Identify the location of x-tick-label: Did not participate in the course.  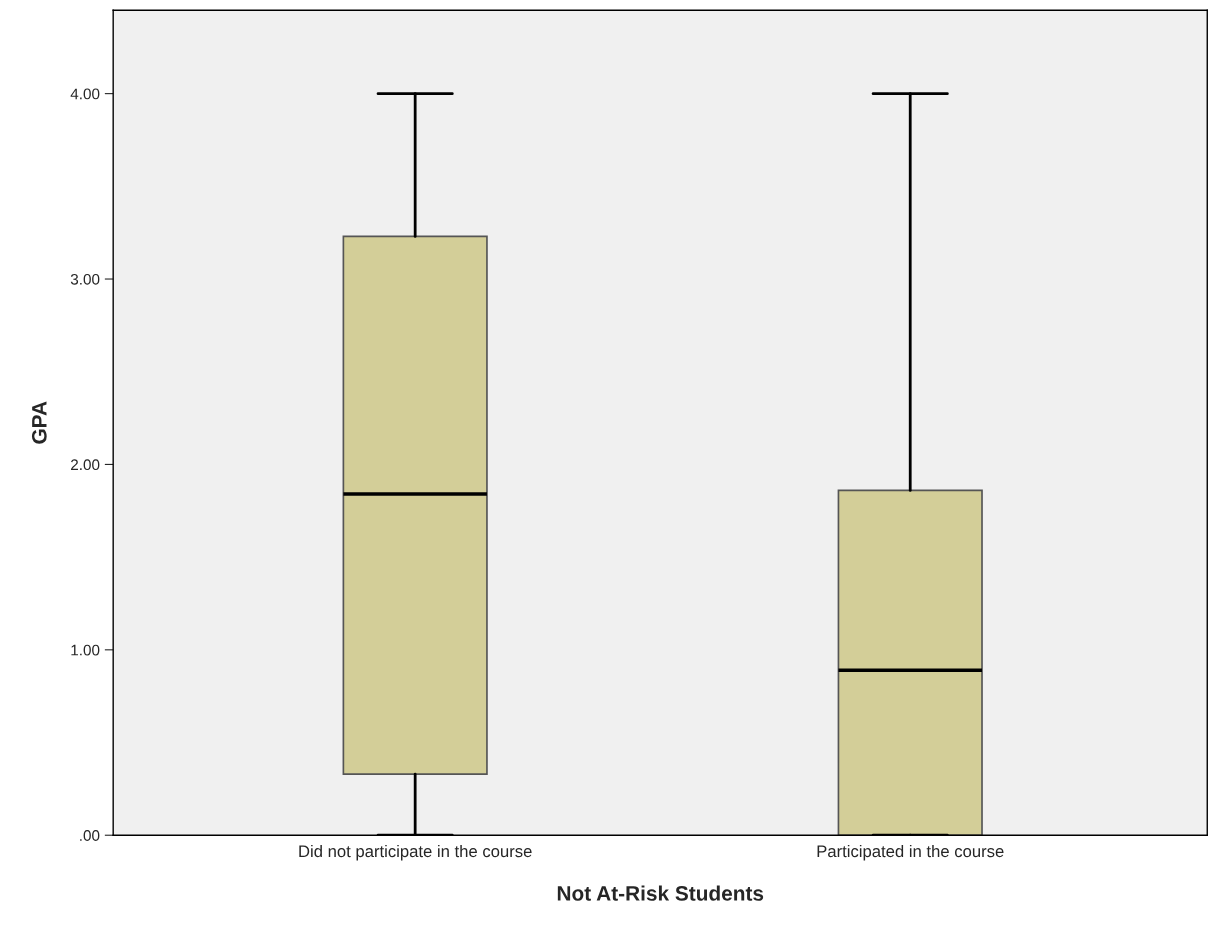
(415, 852).